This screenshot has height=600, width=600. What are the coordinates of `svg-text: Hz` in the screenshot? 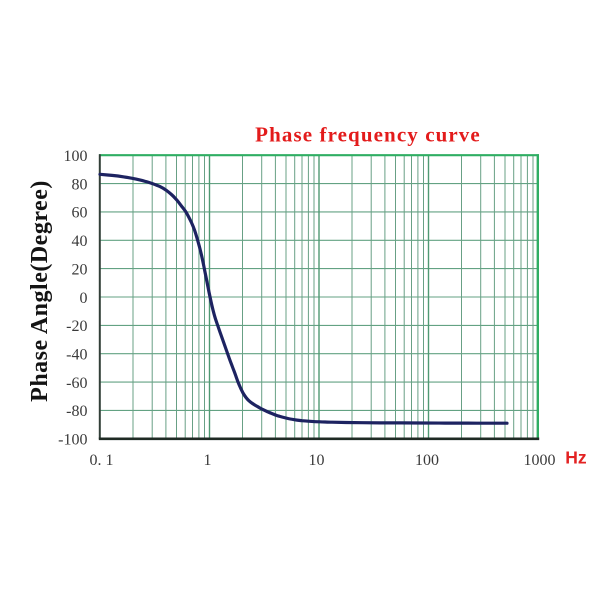 It's located at (576, 458).